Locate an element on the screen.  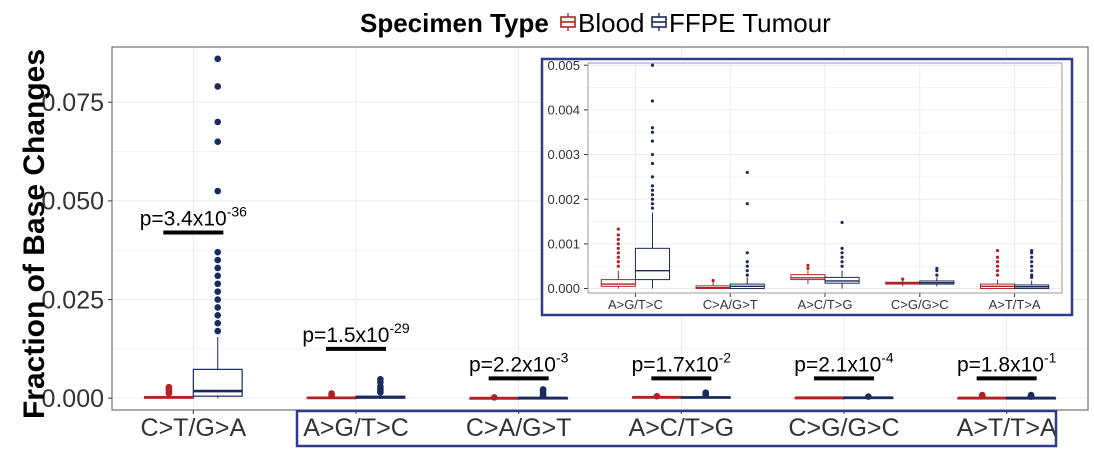
inset-x-tick-label-a-g-t-c: A>G/T>C is located at coordinates (635, 304).